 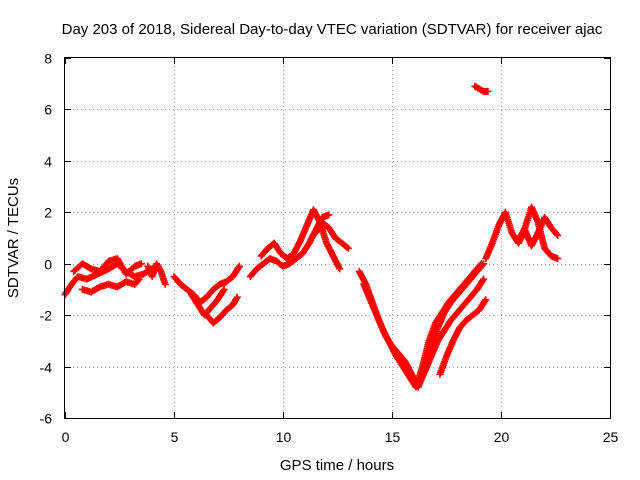 I want to click on y-tick-label: -4, so click(x=46, y=368).